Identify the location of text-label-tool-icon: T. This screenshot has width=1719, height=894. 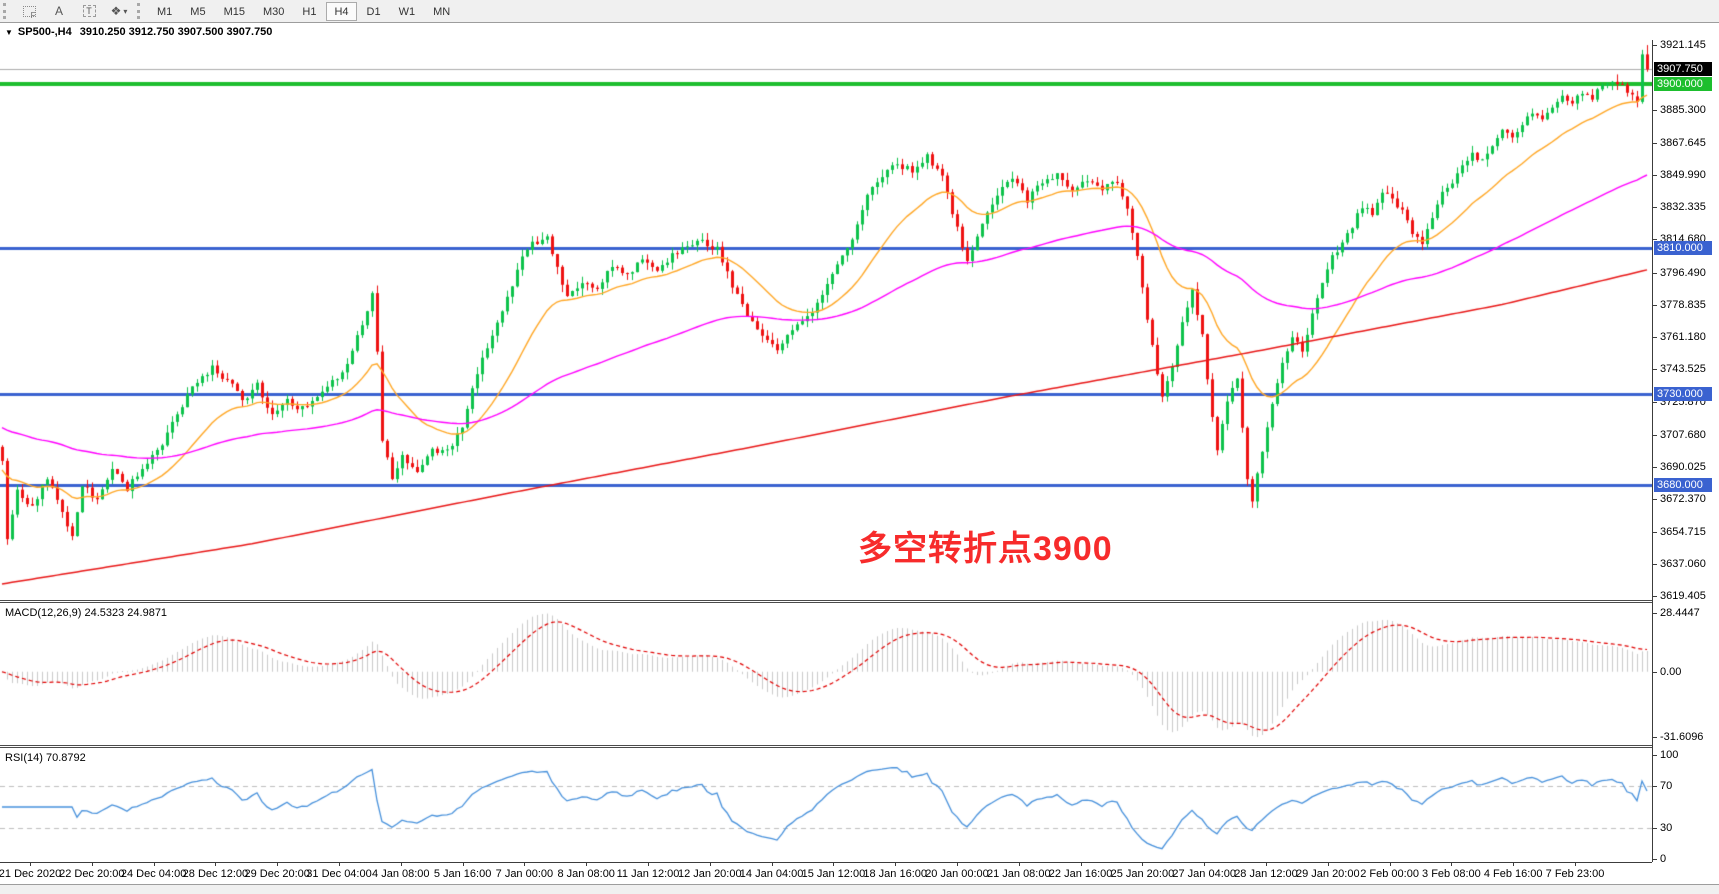
(89, 11).